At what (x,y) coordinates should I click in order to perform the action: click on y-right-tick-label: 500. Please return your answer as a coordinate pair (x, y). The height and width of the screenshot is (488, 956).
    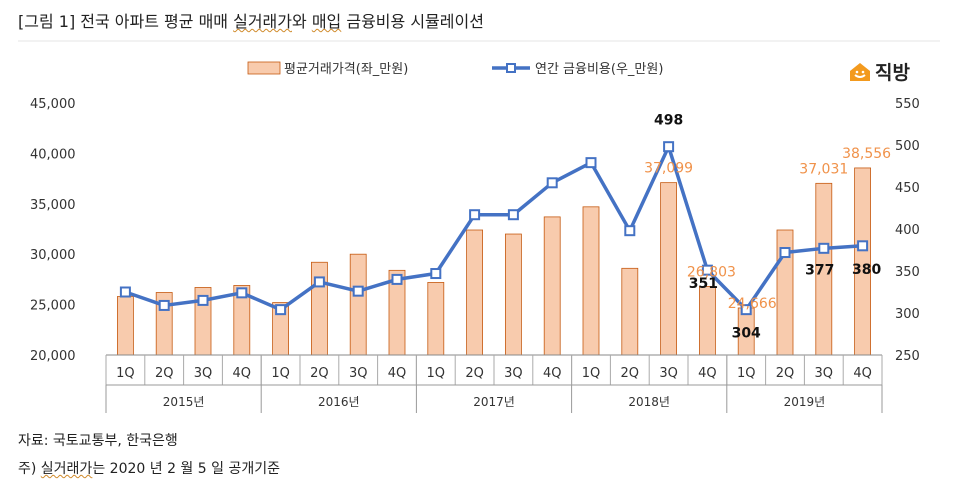
    Looking at the image, I should click on (907, 146).